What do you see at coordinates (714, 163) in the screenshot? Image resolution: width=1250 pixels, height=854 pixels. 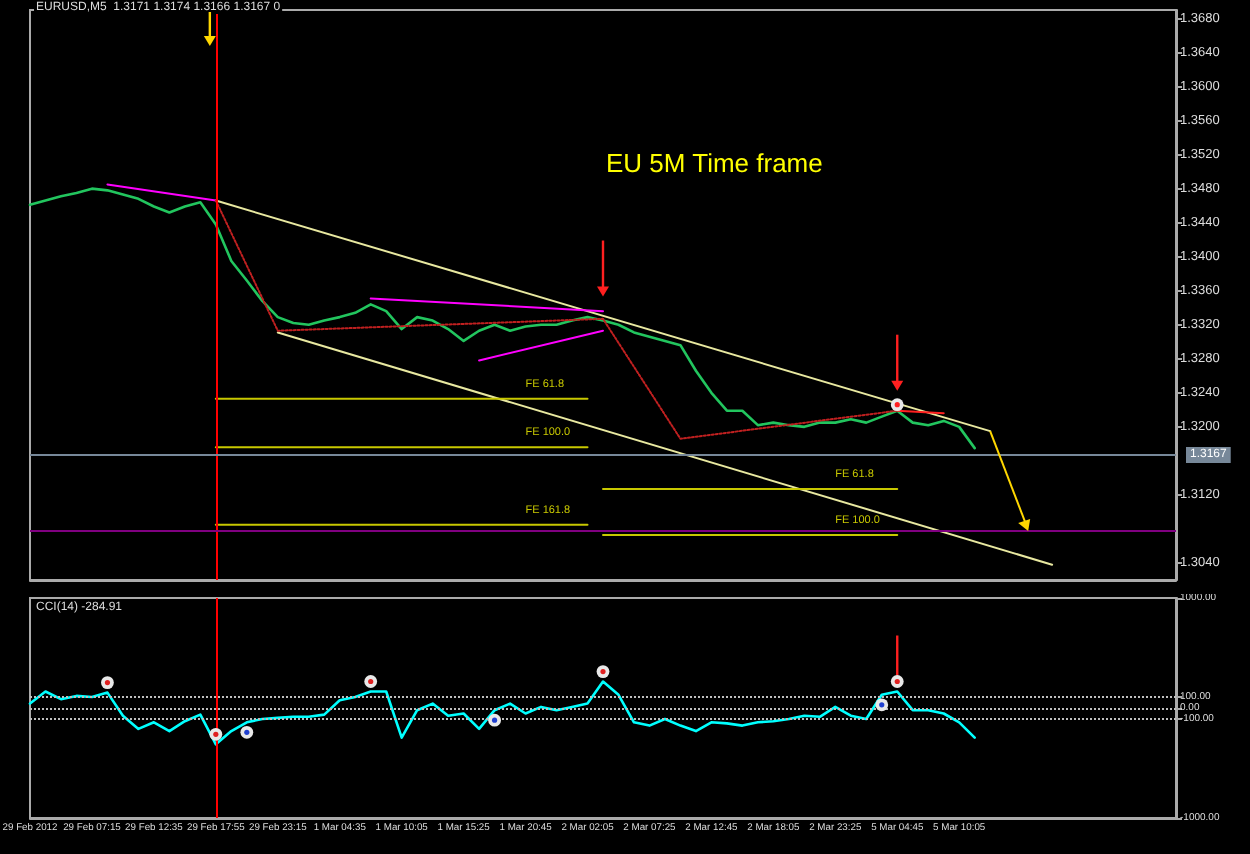 I see `annotation: EU 5M Time frame` at bounding box center [714, 163].